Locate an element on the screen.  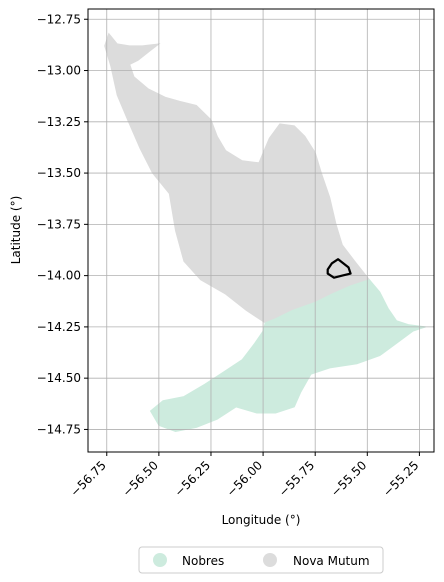
highlight-outline-layer is located at coordinates (339, 268).